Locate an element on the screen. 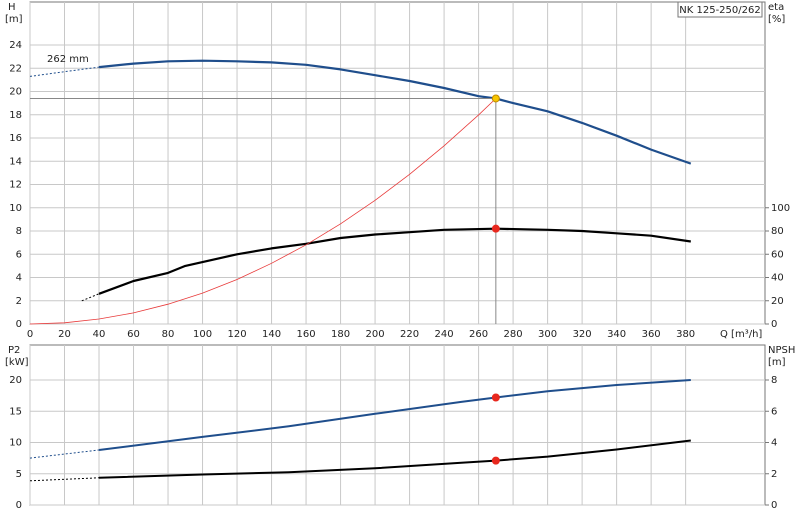  x-tick-label: 120 is located at coordinates (236, 334).